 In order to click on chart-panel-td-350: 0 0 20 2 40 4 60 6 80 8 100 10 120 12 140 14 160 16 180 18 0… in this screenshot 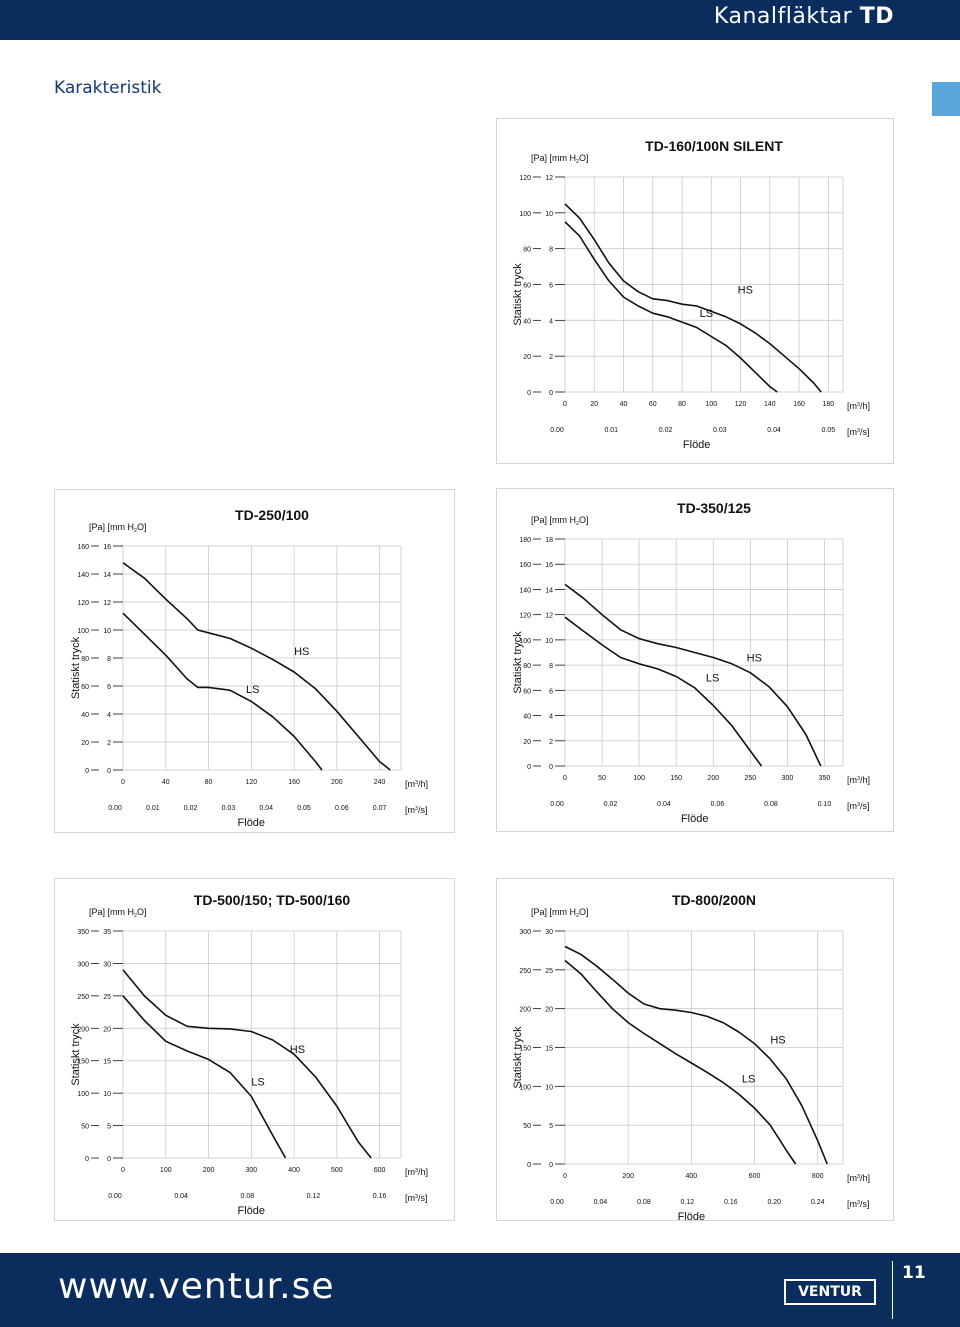, I will do `click(695, 660)`.